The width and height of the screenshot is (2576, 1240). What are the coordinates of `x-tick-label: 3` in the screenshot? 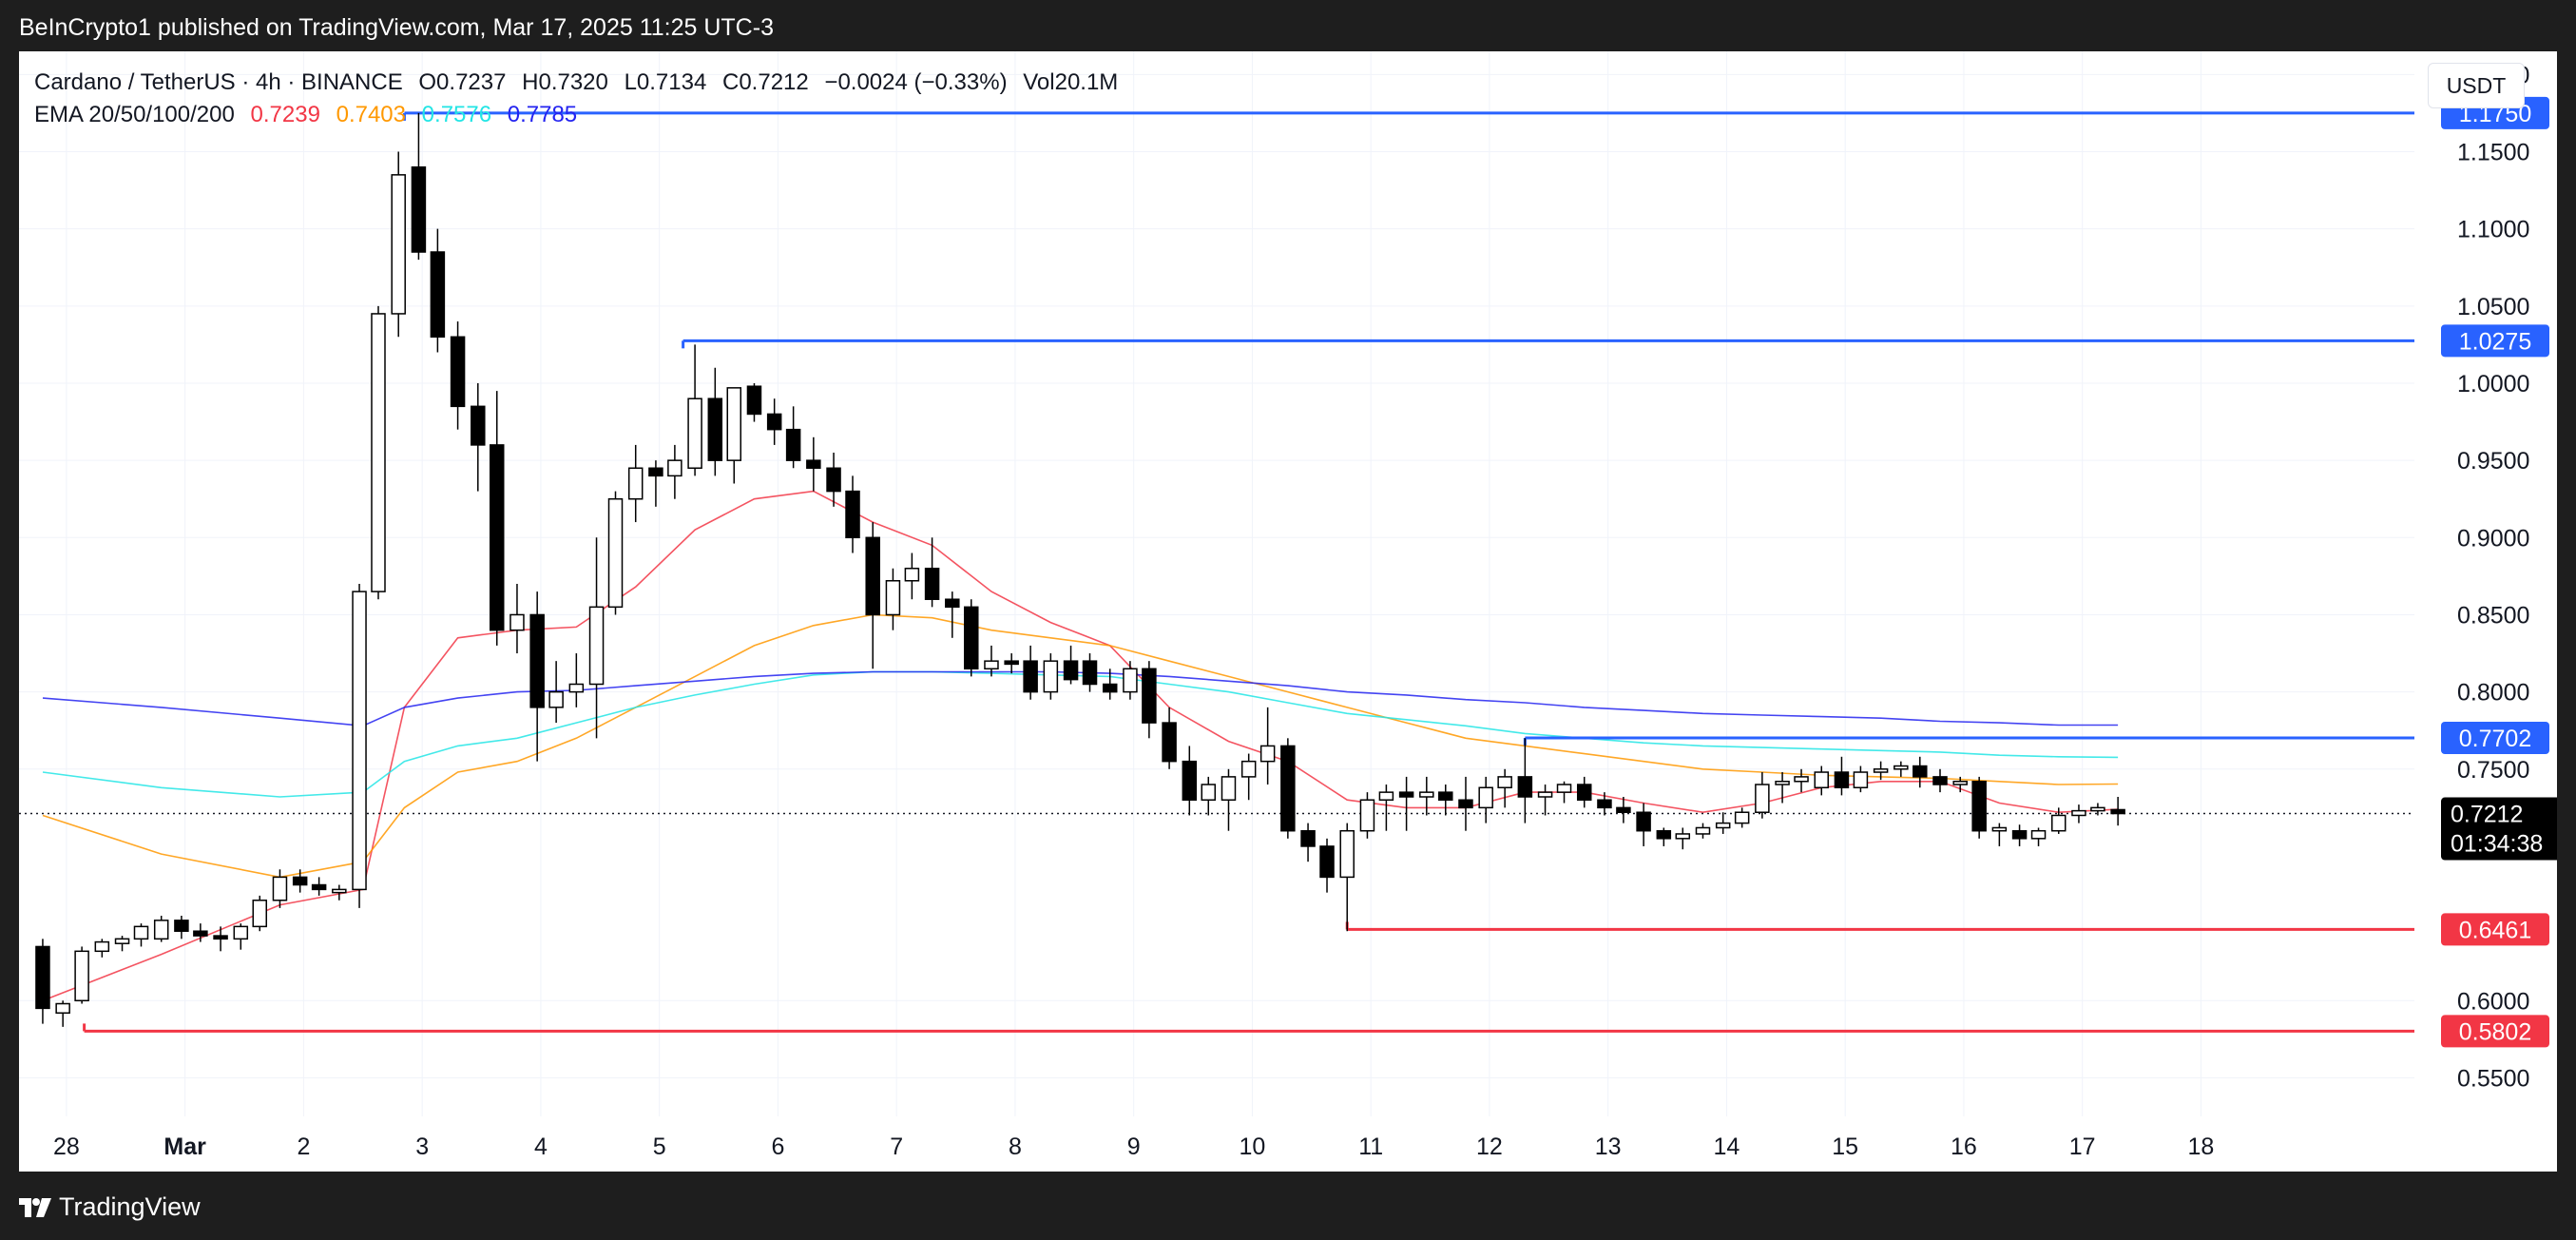 It's located at (422, 1146).